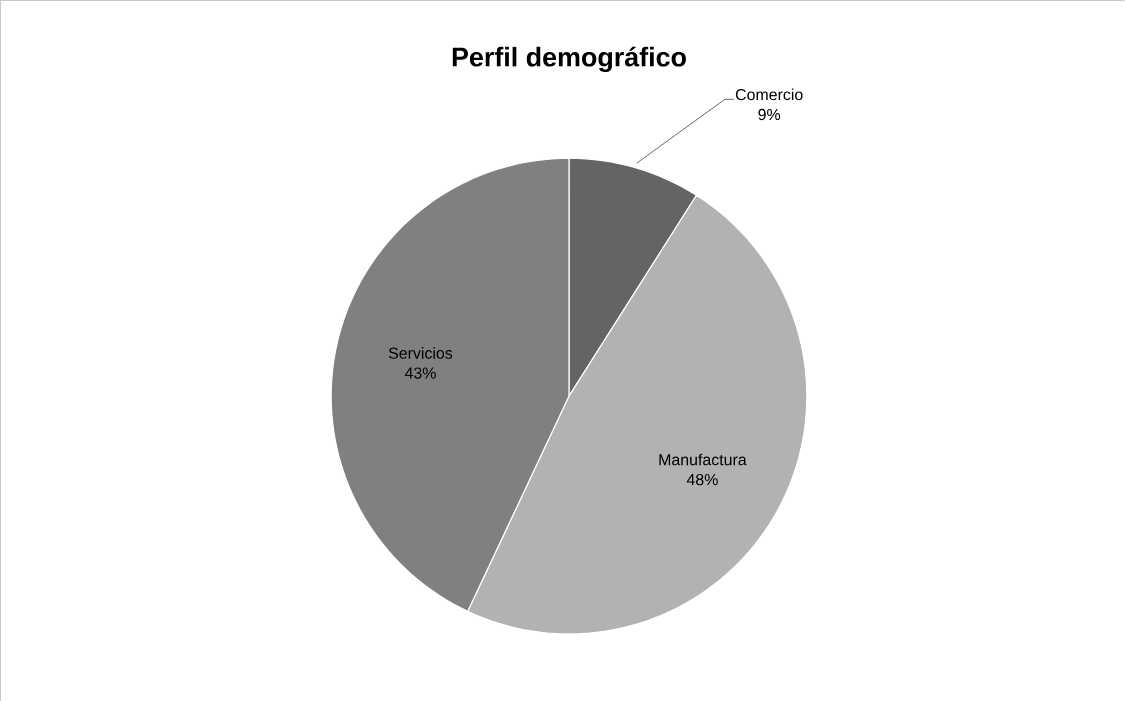 This screenshot has height=701, width=1125. What do you see at coordinates (703, 459) in the screenshot?
I see `slice-label: Manufactura` at bounding box center [703, 459].